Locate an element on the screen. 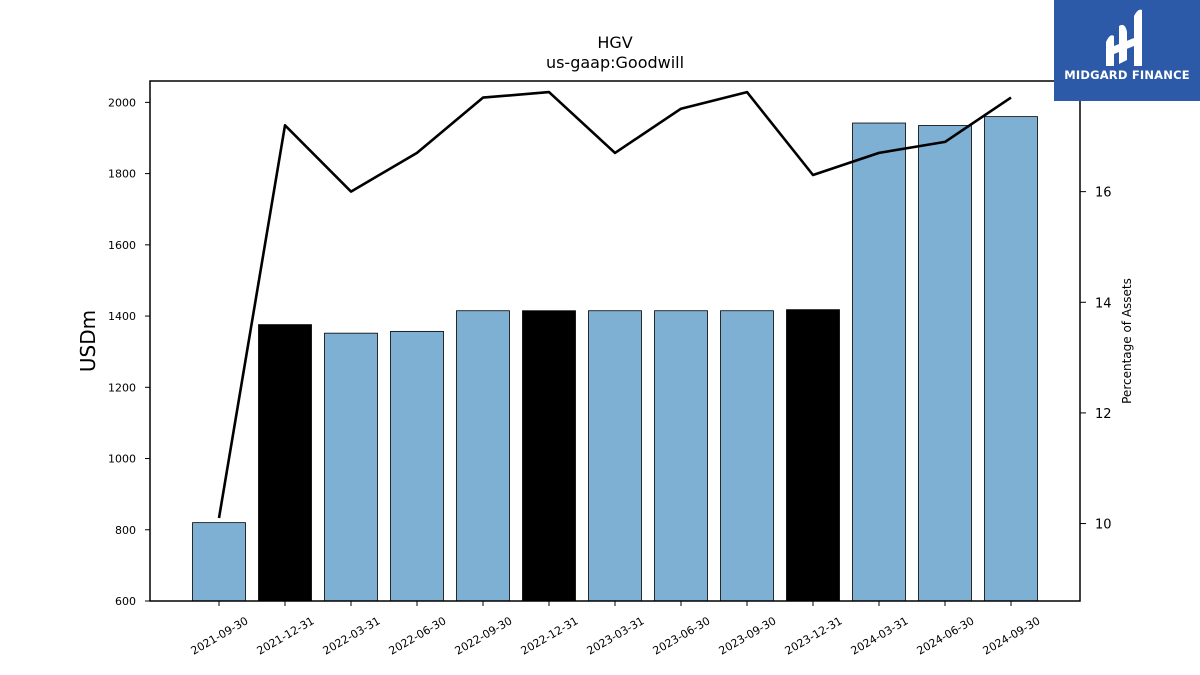  x-tick-label: 2021-09-30 is located at coordinates (220, 635).